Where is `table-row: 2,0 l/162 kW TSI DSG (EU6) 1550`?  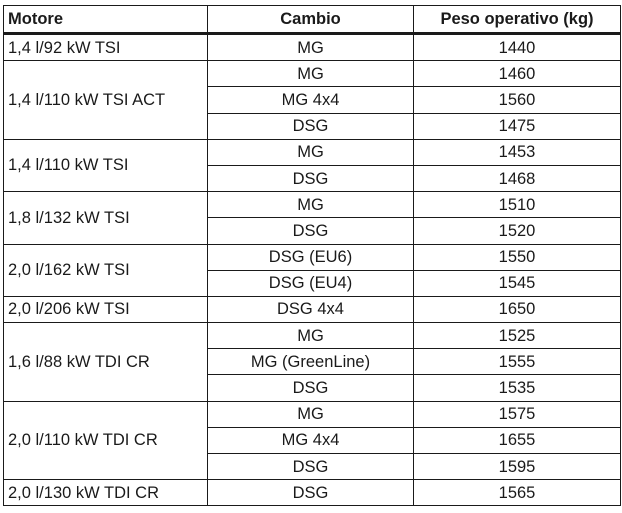 table-row: 2,0 l/162 kW TSI DSG (EU6) 1550 is located at coordinates (312, 270).